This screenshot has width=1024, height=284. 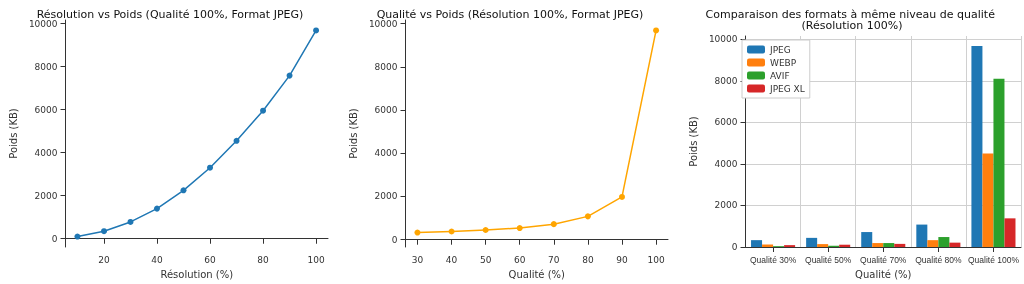 I want to click on x-axis-title: Résolution (%), so click(x=197, y=274).